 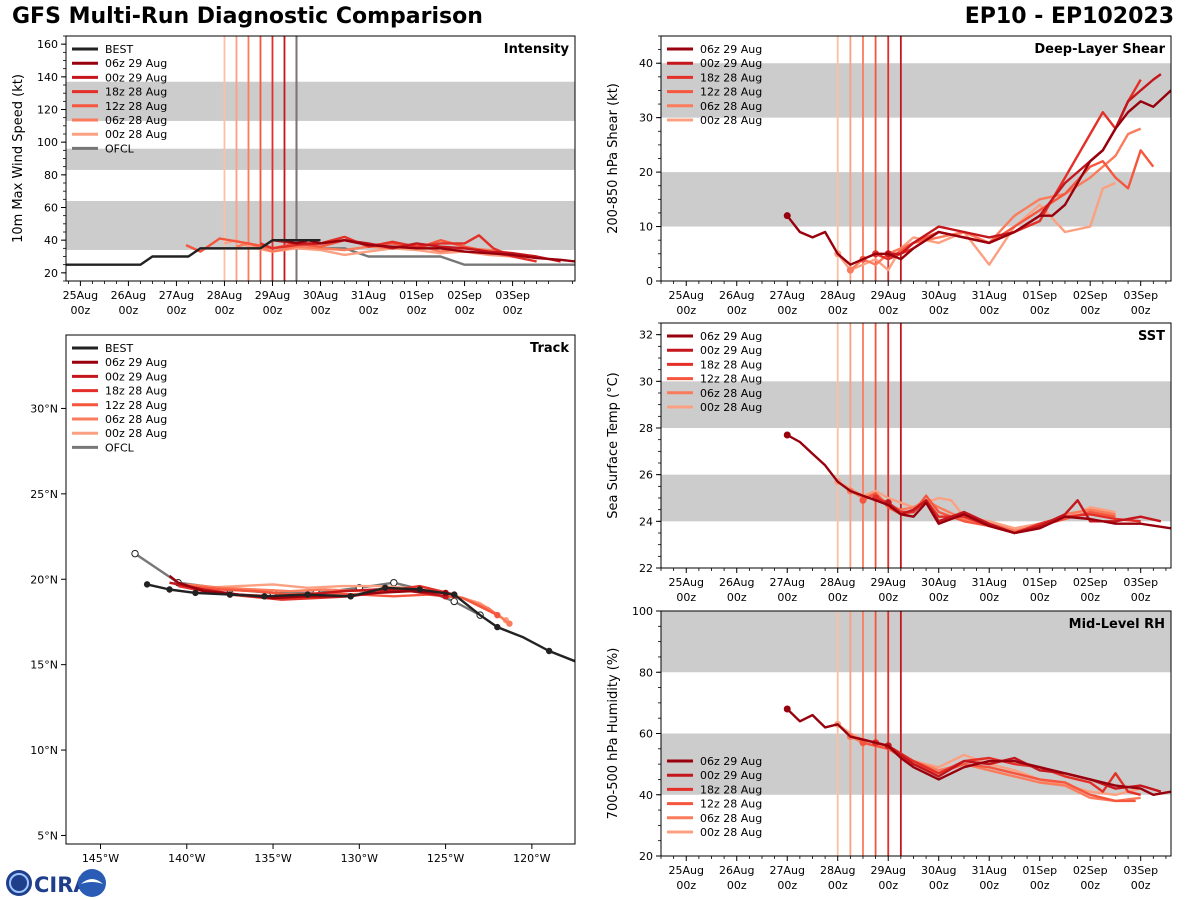 I want to click on y-tick-label: 30, so click(x=646, y=118).